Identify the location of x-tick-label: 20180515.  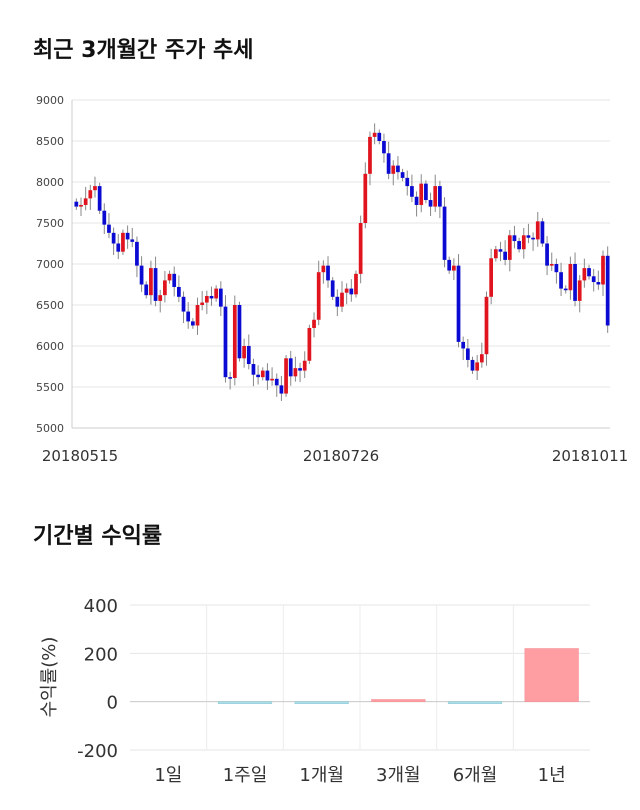
(80, 456).